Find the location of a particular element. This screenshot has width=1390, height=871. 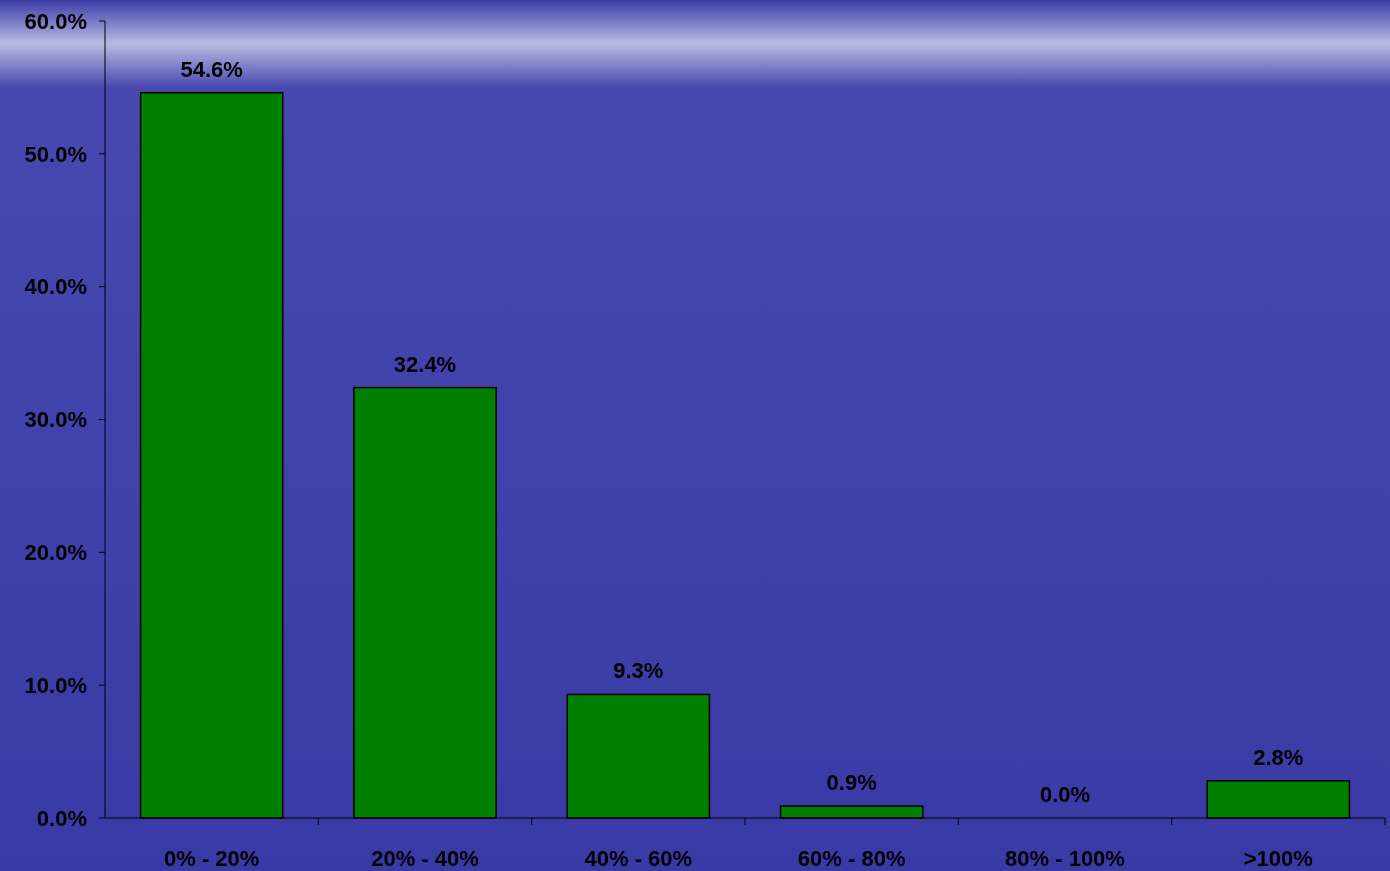

y-tick-label: 50.0% is located at coordinates (55, 154).